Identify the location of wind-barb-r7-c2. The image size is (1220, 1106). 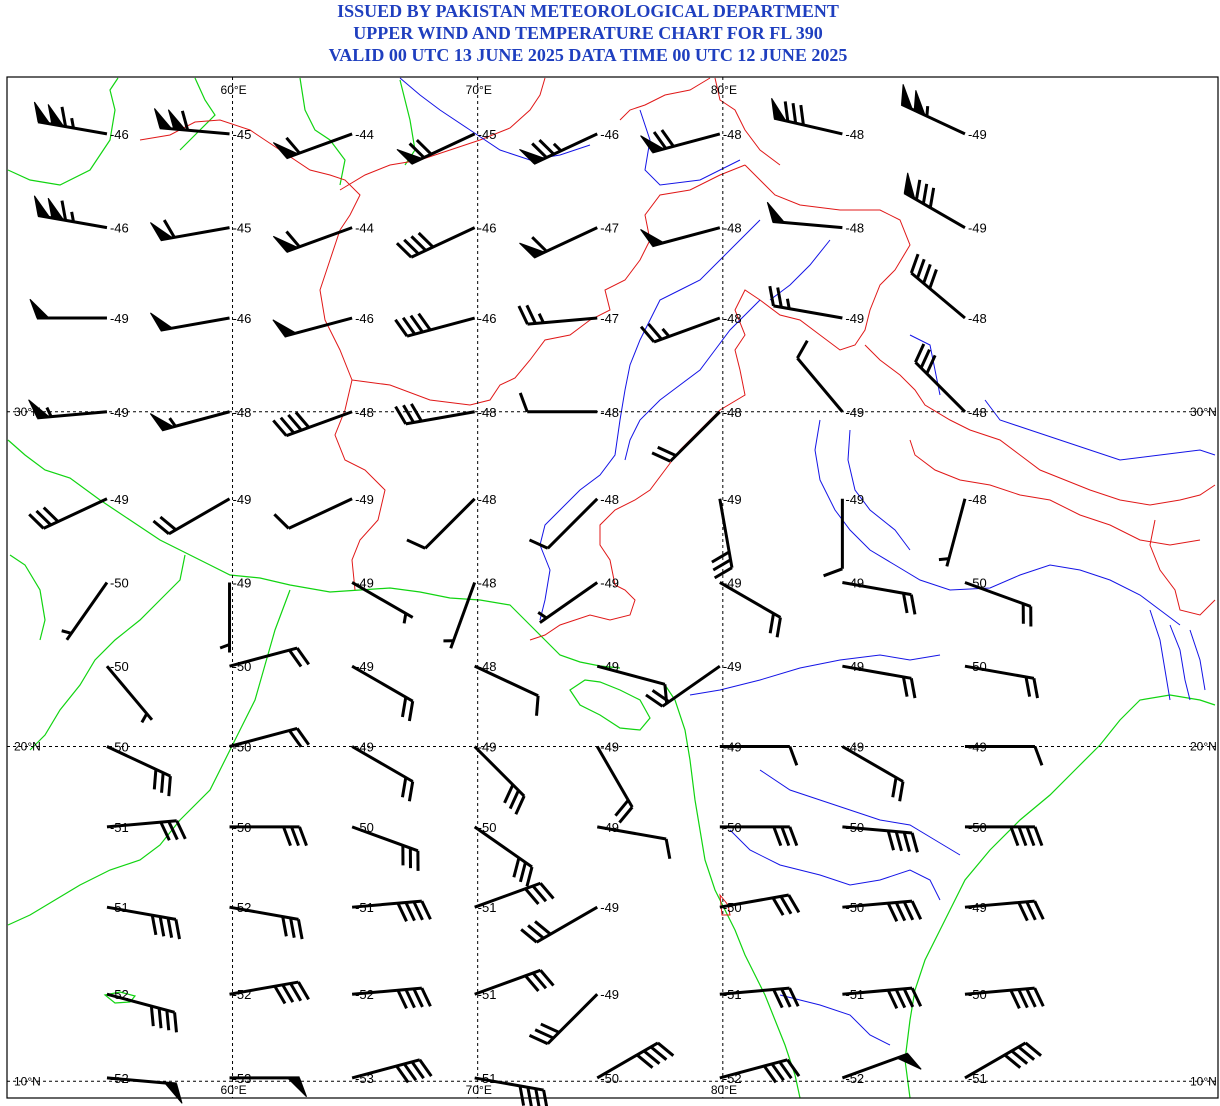
(383, 773).